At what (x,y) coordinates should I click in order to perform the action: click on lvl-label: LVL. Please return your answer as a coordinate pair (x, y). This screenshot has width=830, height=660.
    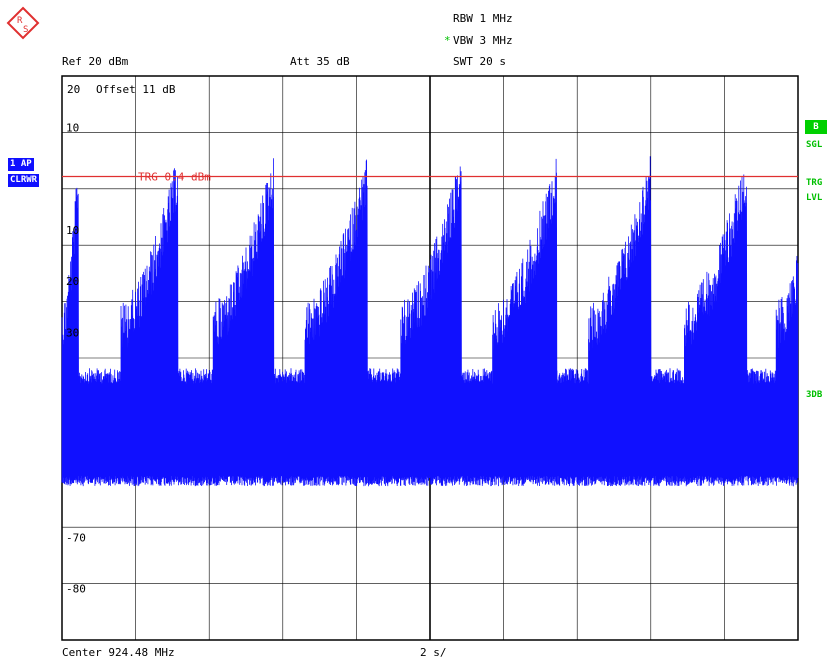
    Looking at the image, I should click on (814, 198).